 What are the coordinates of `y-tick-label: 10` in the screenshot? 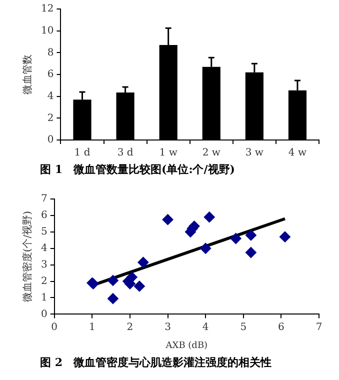 It's located at (47, 30).